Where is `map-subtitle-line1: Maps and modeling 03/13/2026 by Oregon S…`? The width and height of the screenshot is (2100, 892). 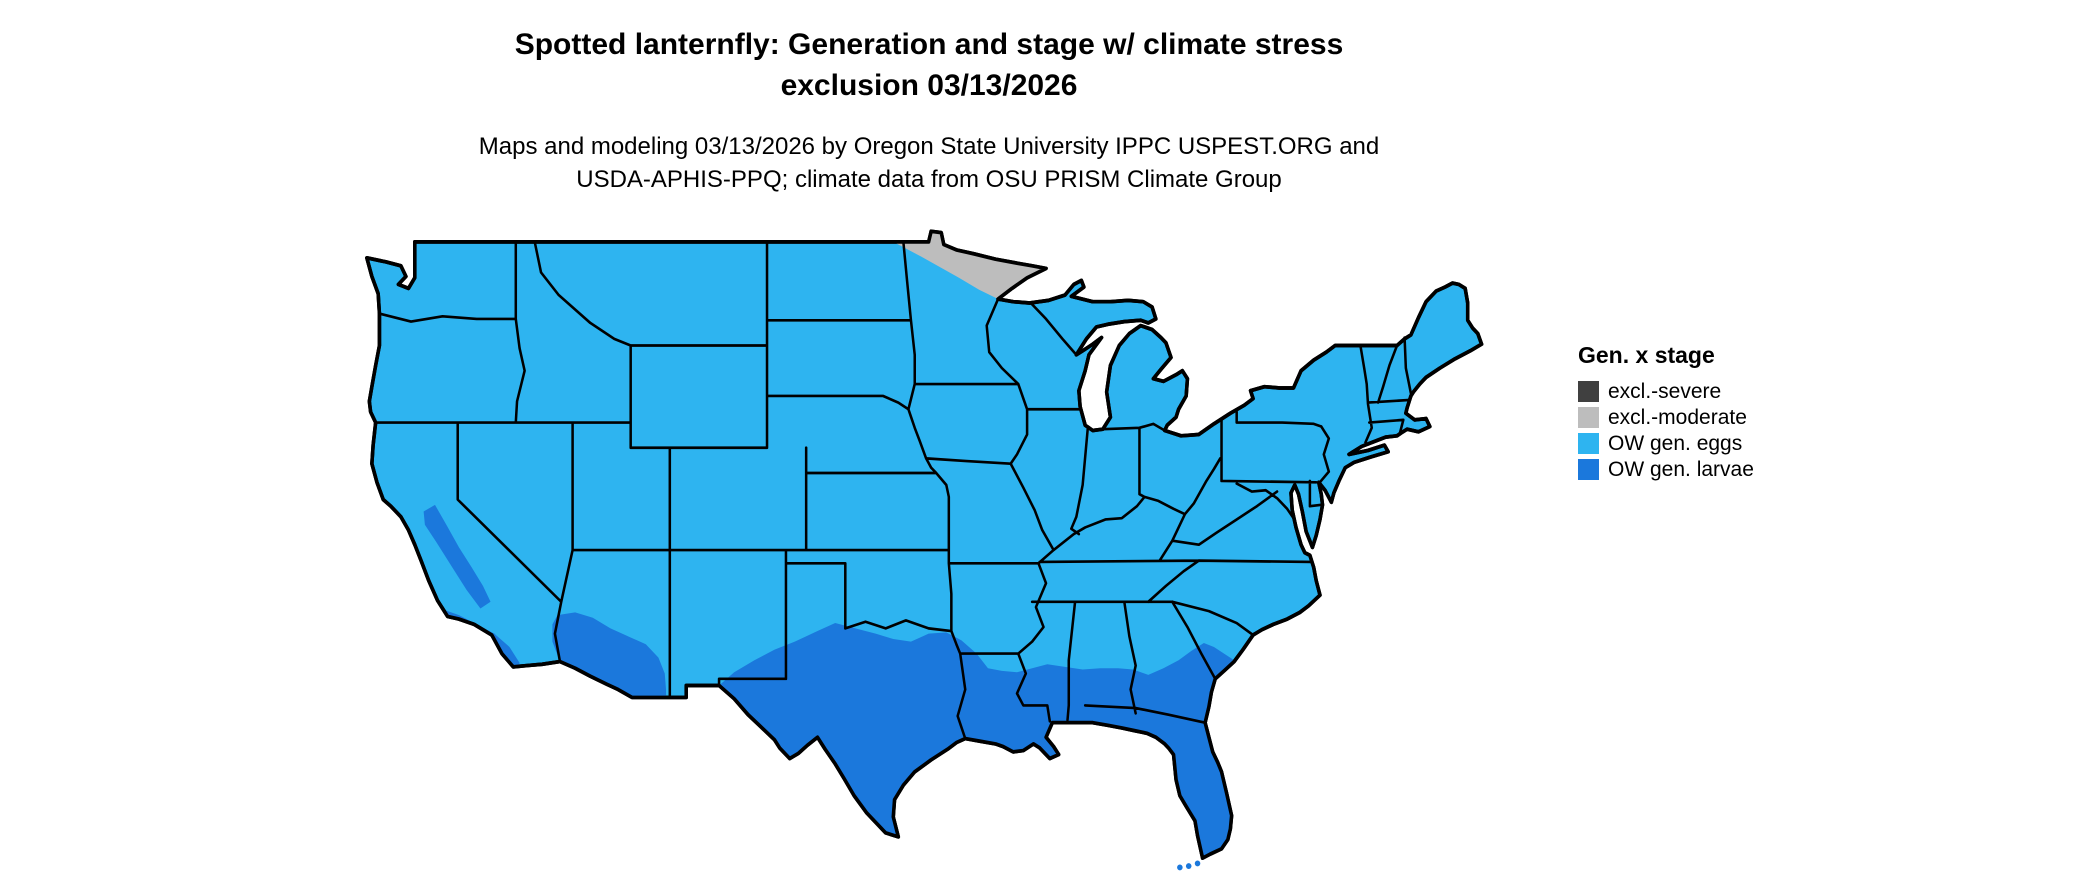 map-subtitle-line1: Maps and modeling 03/13/2026 by Oregon S… is located at coordinates (929, 146).